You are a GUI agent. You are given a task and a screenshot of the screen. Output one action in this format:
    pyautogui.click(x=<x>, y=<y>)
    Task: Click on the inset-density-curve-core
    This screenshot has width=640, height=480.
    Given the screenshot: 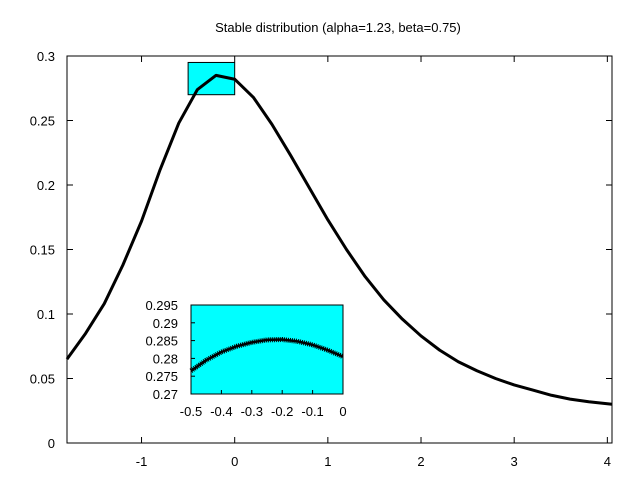 What is the action you would take?
    pyautogui.click(x=267, y=355)
    